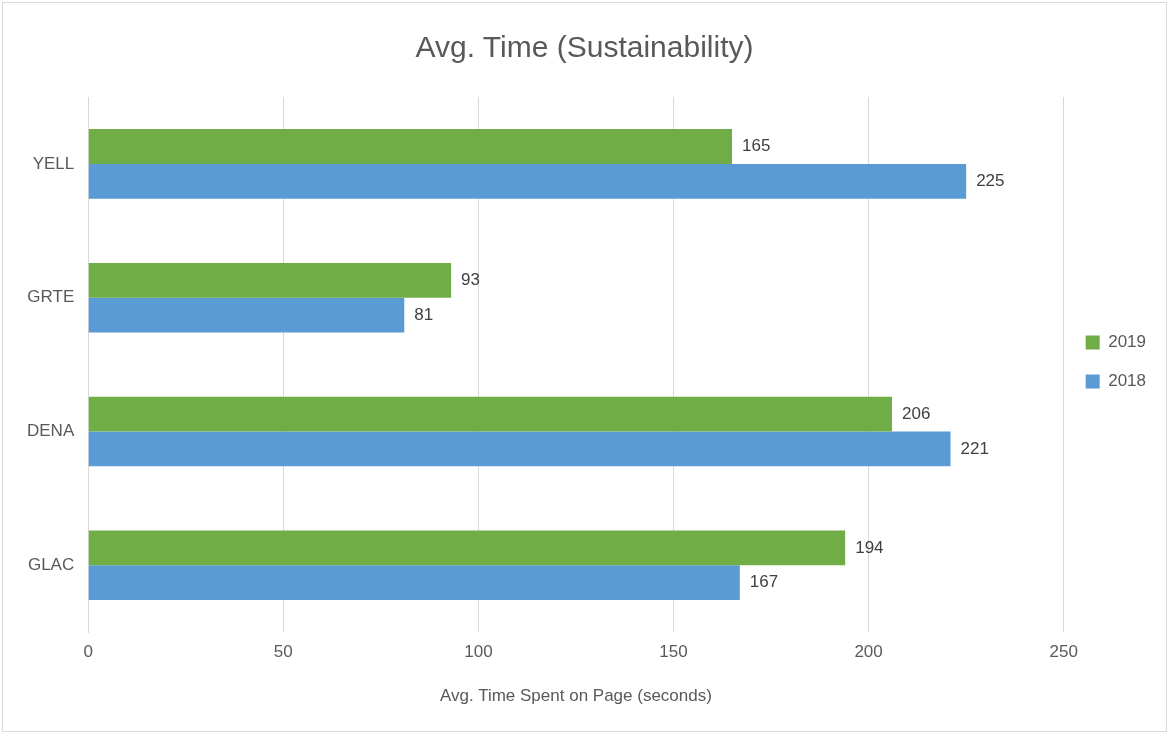  I want to click on y-tick-label: YELL, so click(53, 163).